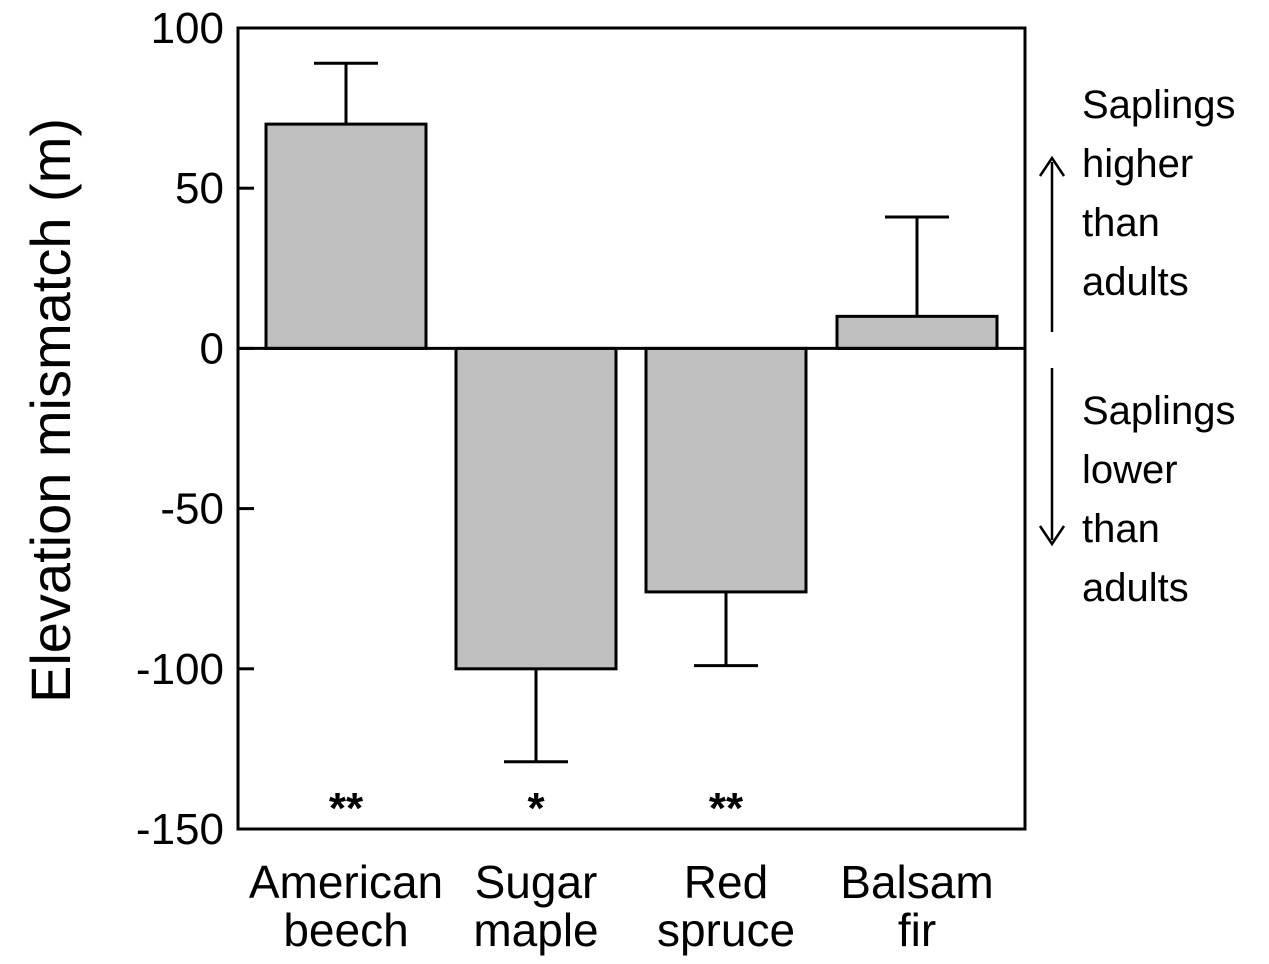 This screenshot has height=964, width=1269. What do you see at coordinates (346, 882) in the screenshot?
I see `x-category-label: American` at bounding box center [346, 882].